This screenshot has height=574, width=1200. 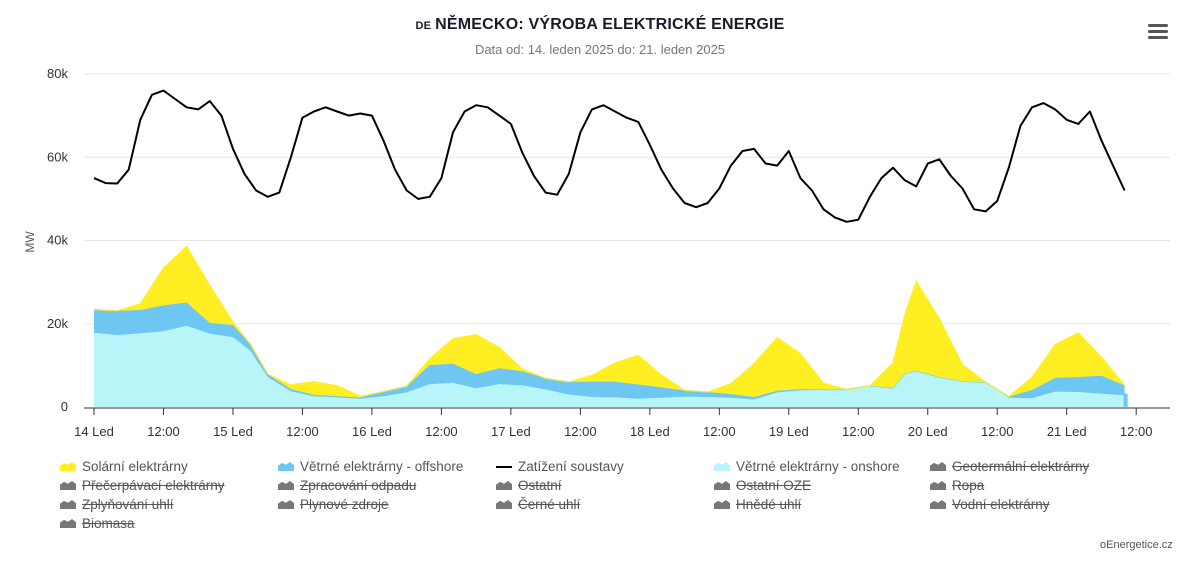 What do you see at coordinates (57, 240) in the screenshot?
I see `y-tick-label: 40k` at bounding box center [57, 240].